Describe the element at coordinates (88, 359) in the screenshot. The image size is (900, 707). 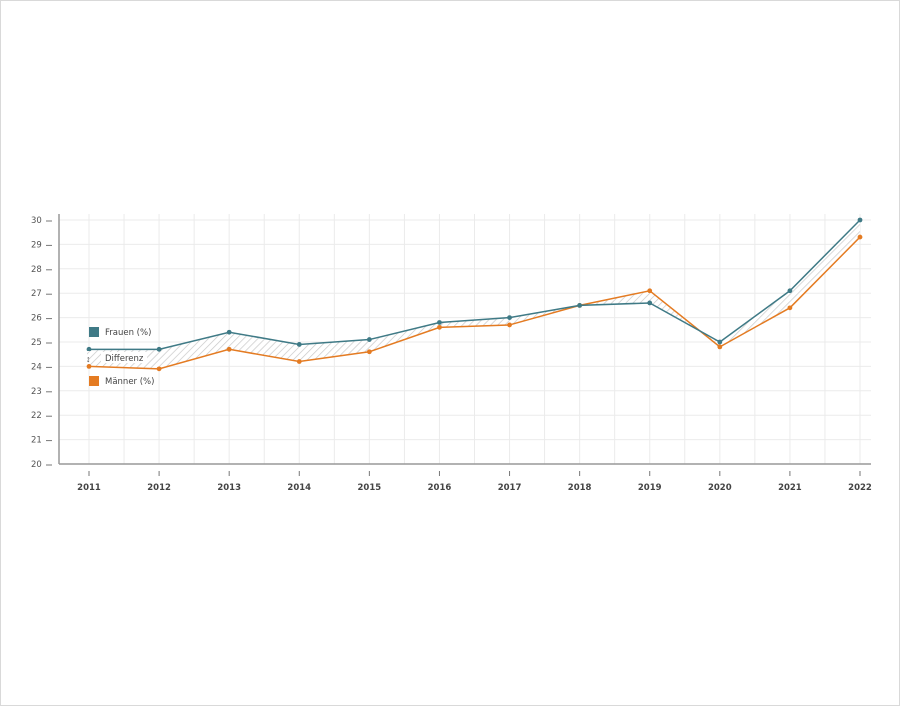
I see `differenz-arrow-icon: ↕` at that location.